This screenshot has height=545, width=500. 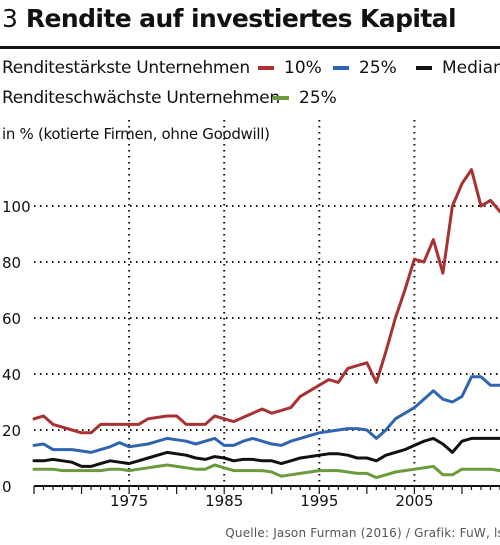 I want to click on legend-item-bottom25: 25%, so click(x=305, y=98).